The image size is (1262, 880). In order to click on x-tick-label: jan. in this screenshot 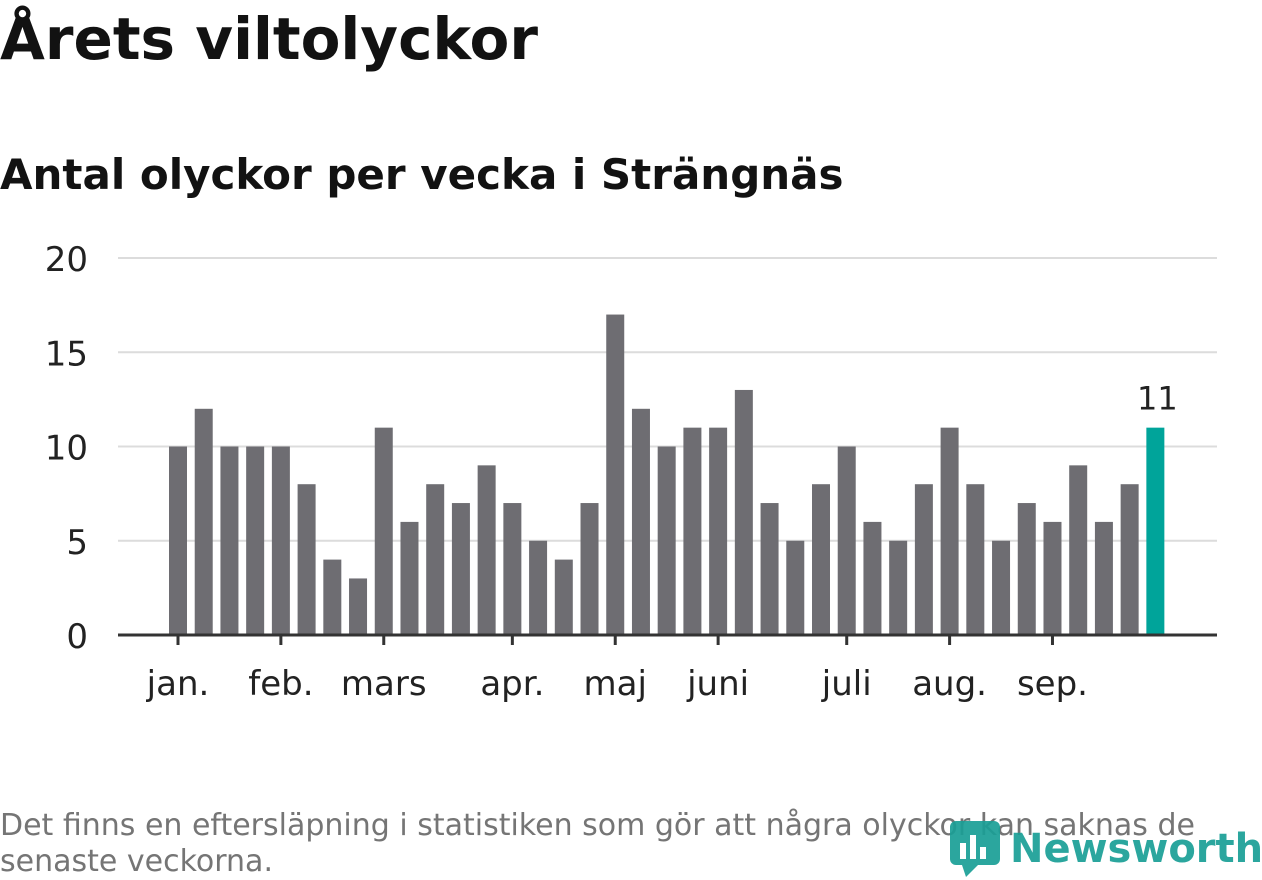, I will do `click(178, 684)`.